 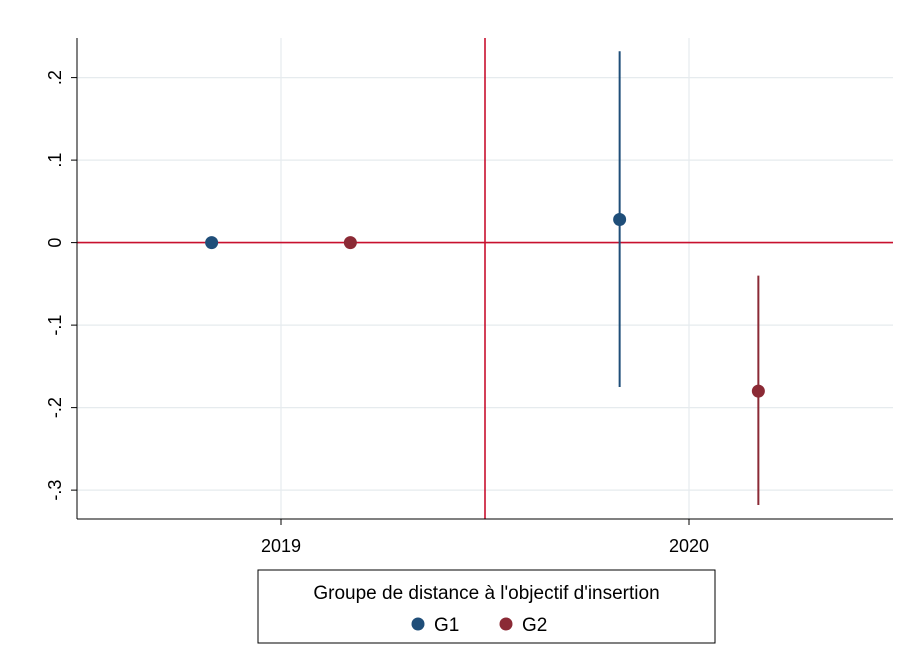 I want to click on legend-marker-g2, so click(x=506, y=624).